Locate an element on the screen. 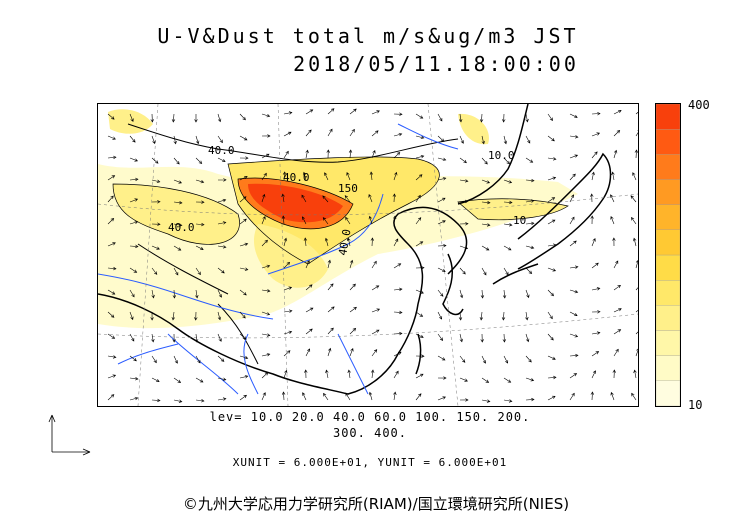 The image size is (752, 532). color-scale-bar is located at coordinates (668, 255).